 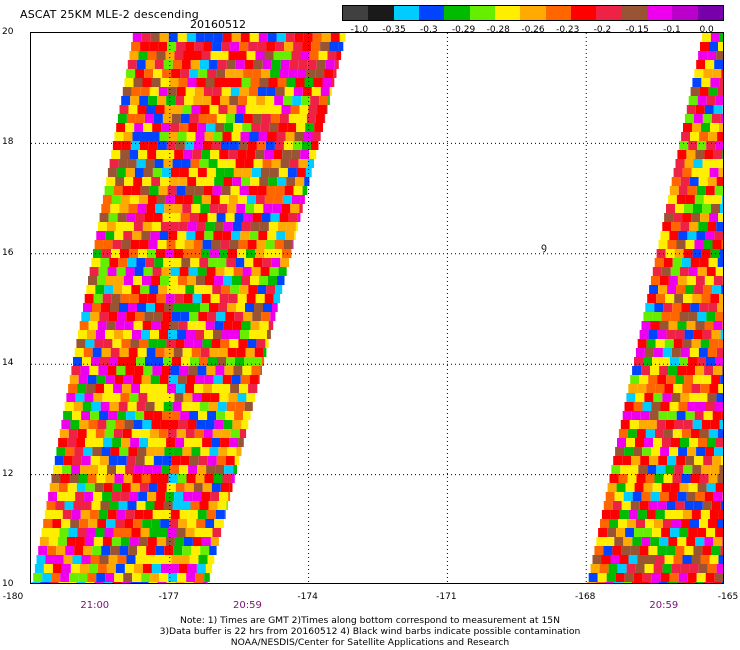 What do you see at coordinates (609, 13) in the screenshot?
I see `colorbar-segment` at bounding box center [609, 13].